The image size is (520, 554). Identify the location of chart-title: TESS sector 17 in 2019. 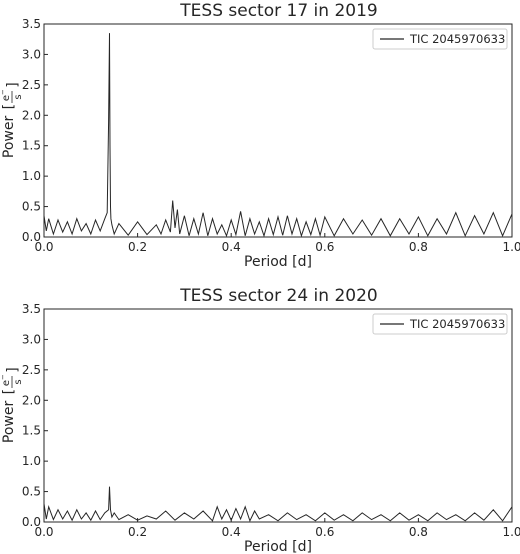
(278, 11).